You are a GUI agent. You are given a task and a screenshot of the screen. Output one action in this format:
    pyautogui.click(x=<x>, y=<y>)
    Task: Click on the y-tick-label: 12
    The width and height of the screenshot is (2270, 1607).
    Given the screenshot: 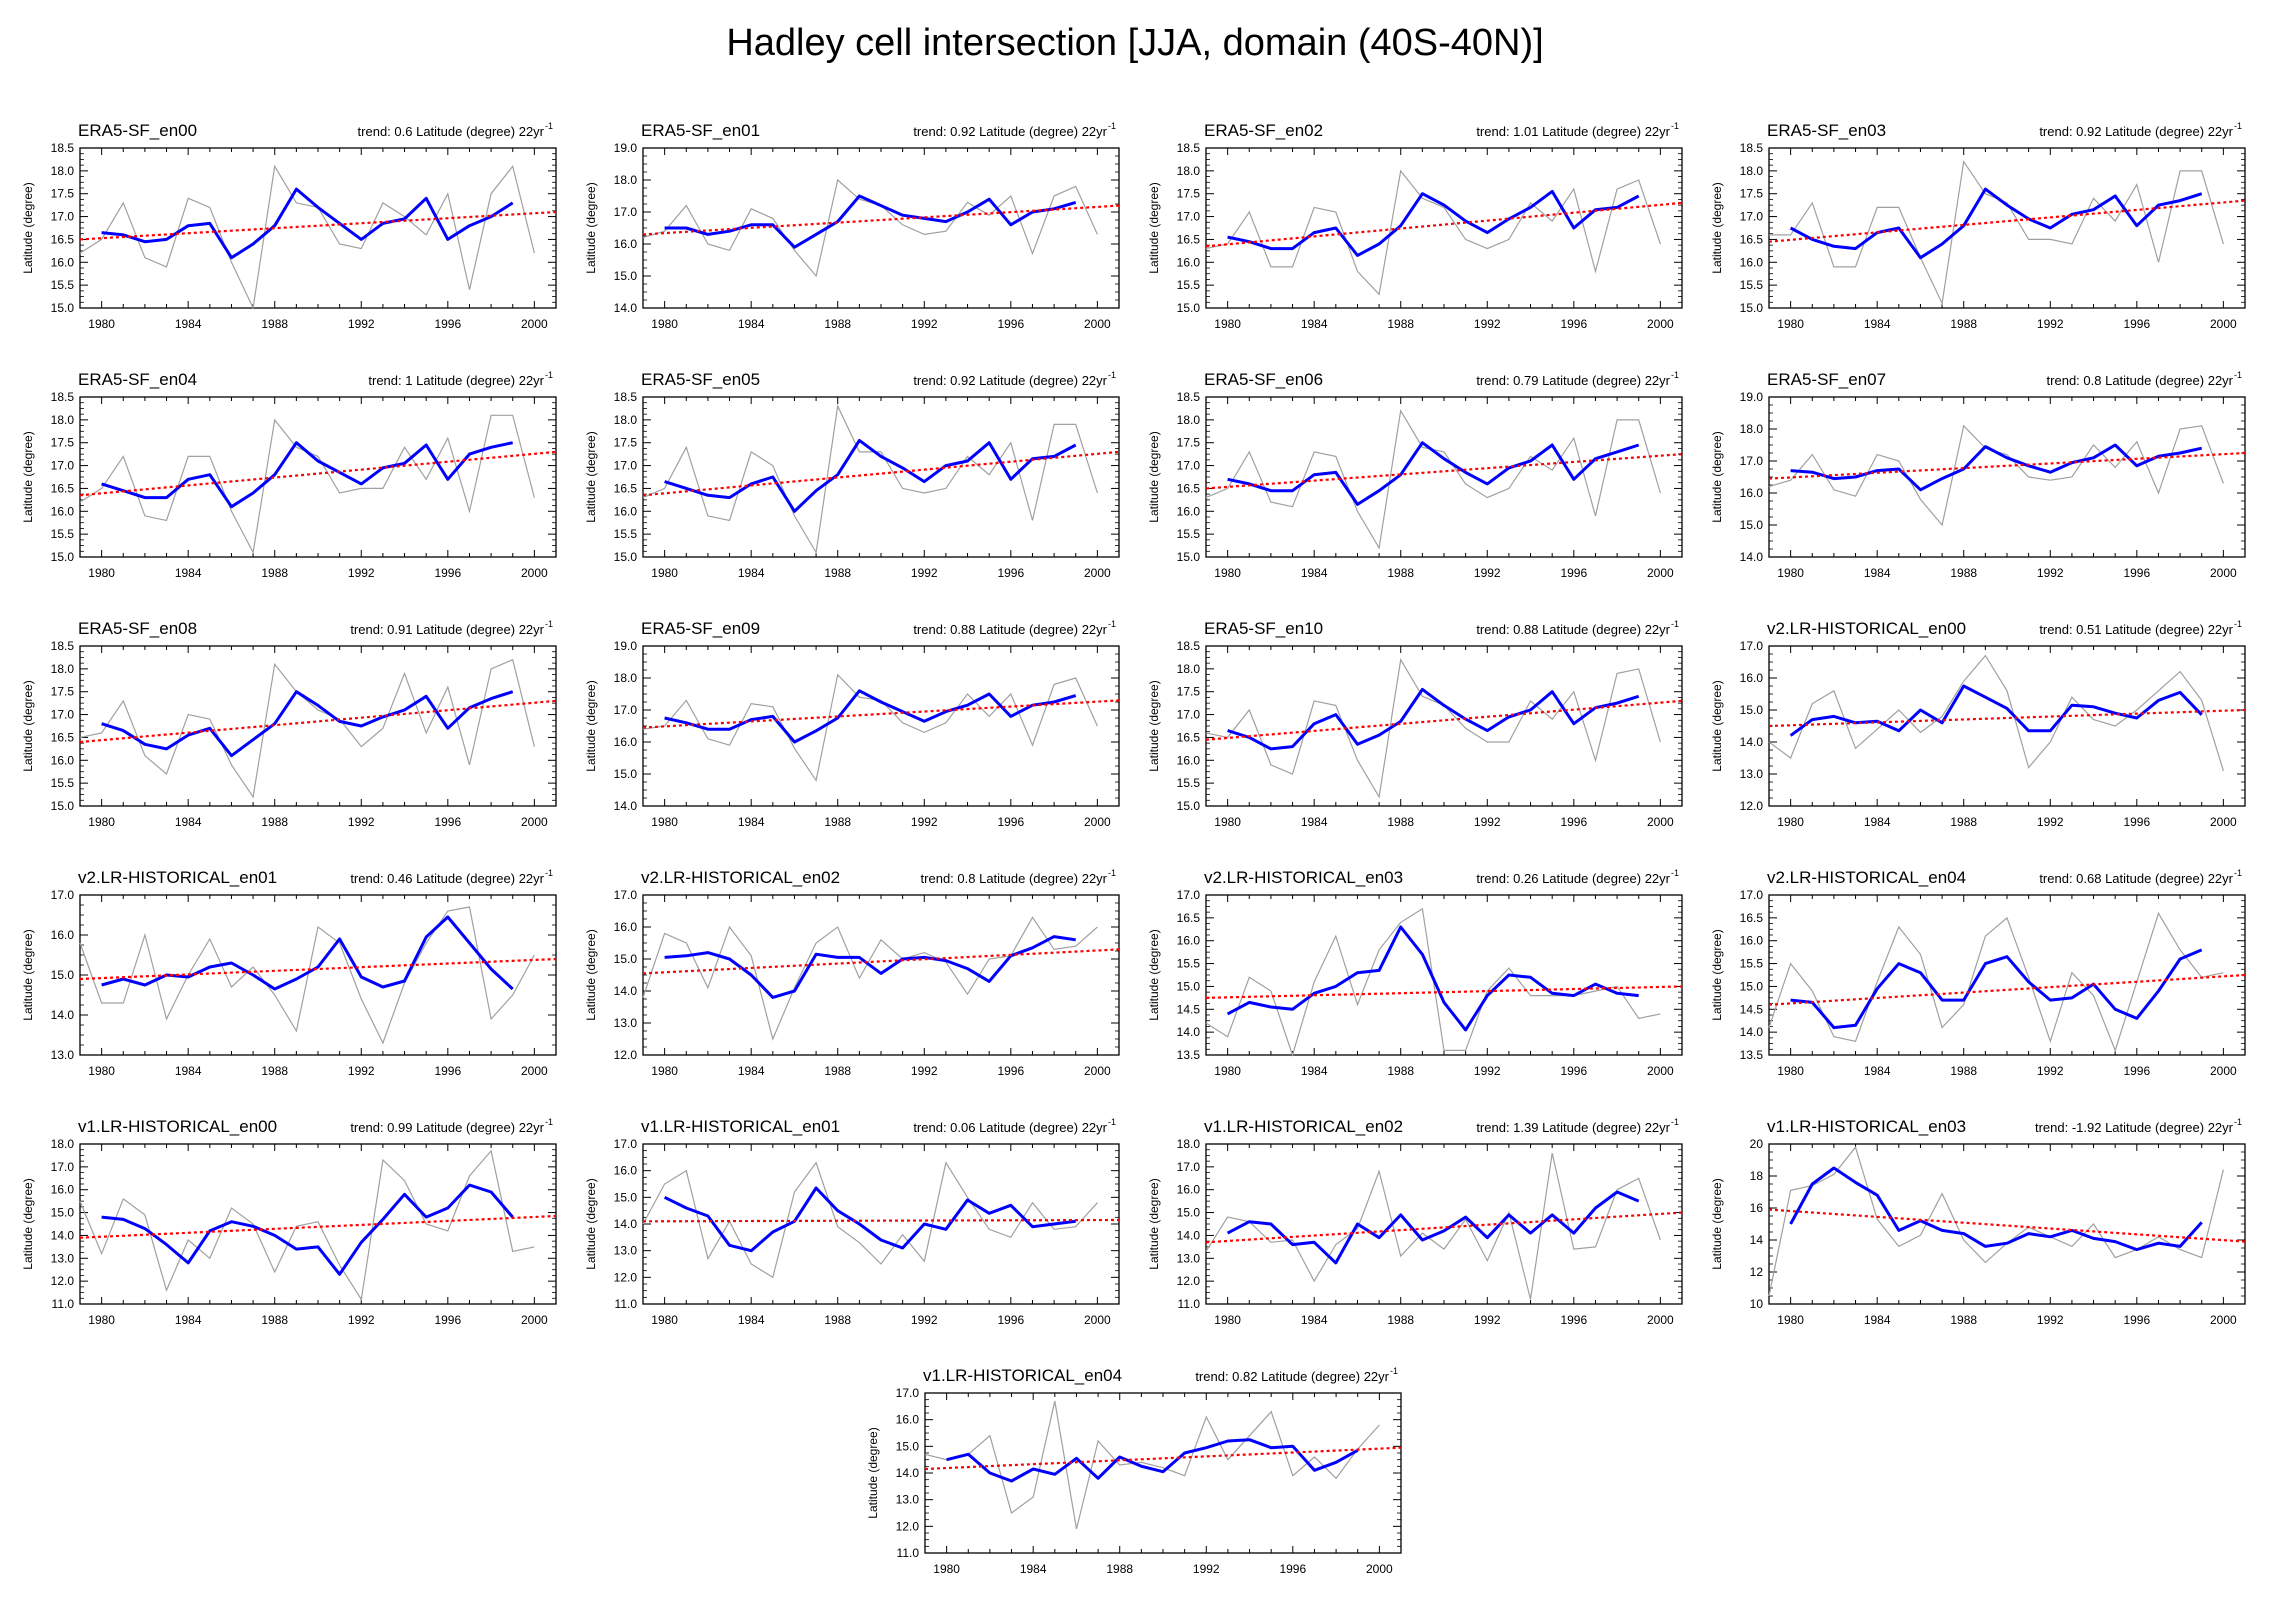 What is the action you would take?
    pyautogui.click(x=1757, y=1272)
    